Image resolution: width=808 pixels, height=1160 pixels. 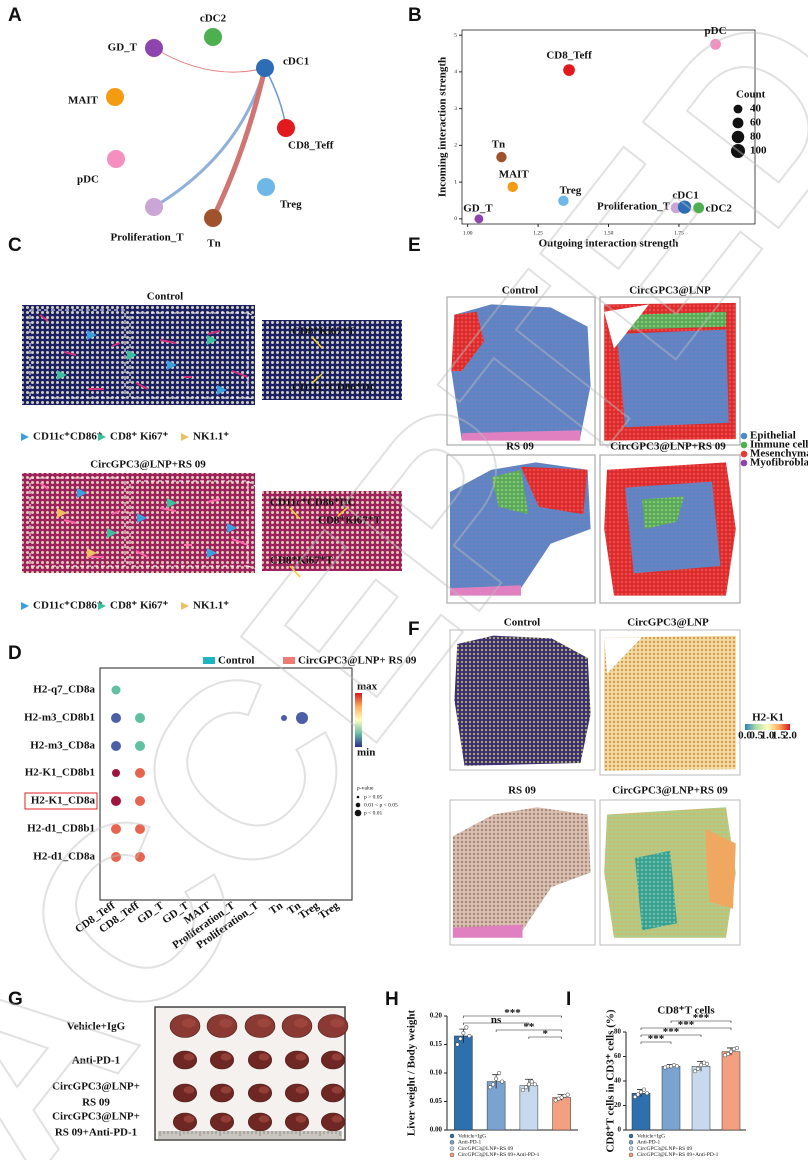 I want to click on legend-label: Mesenchymal, so click(x=779, y=454).